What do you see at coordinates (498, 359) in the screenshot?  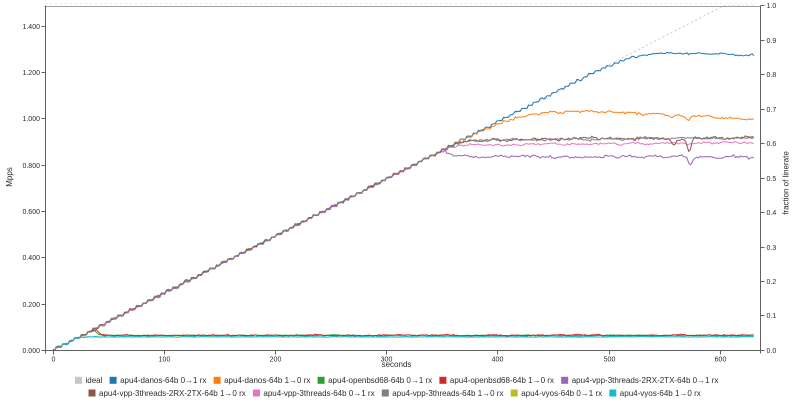 I see `svg-text: 400` at bounding box center [498, 359].